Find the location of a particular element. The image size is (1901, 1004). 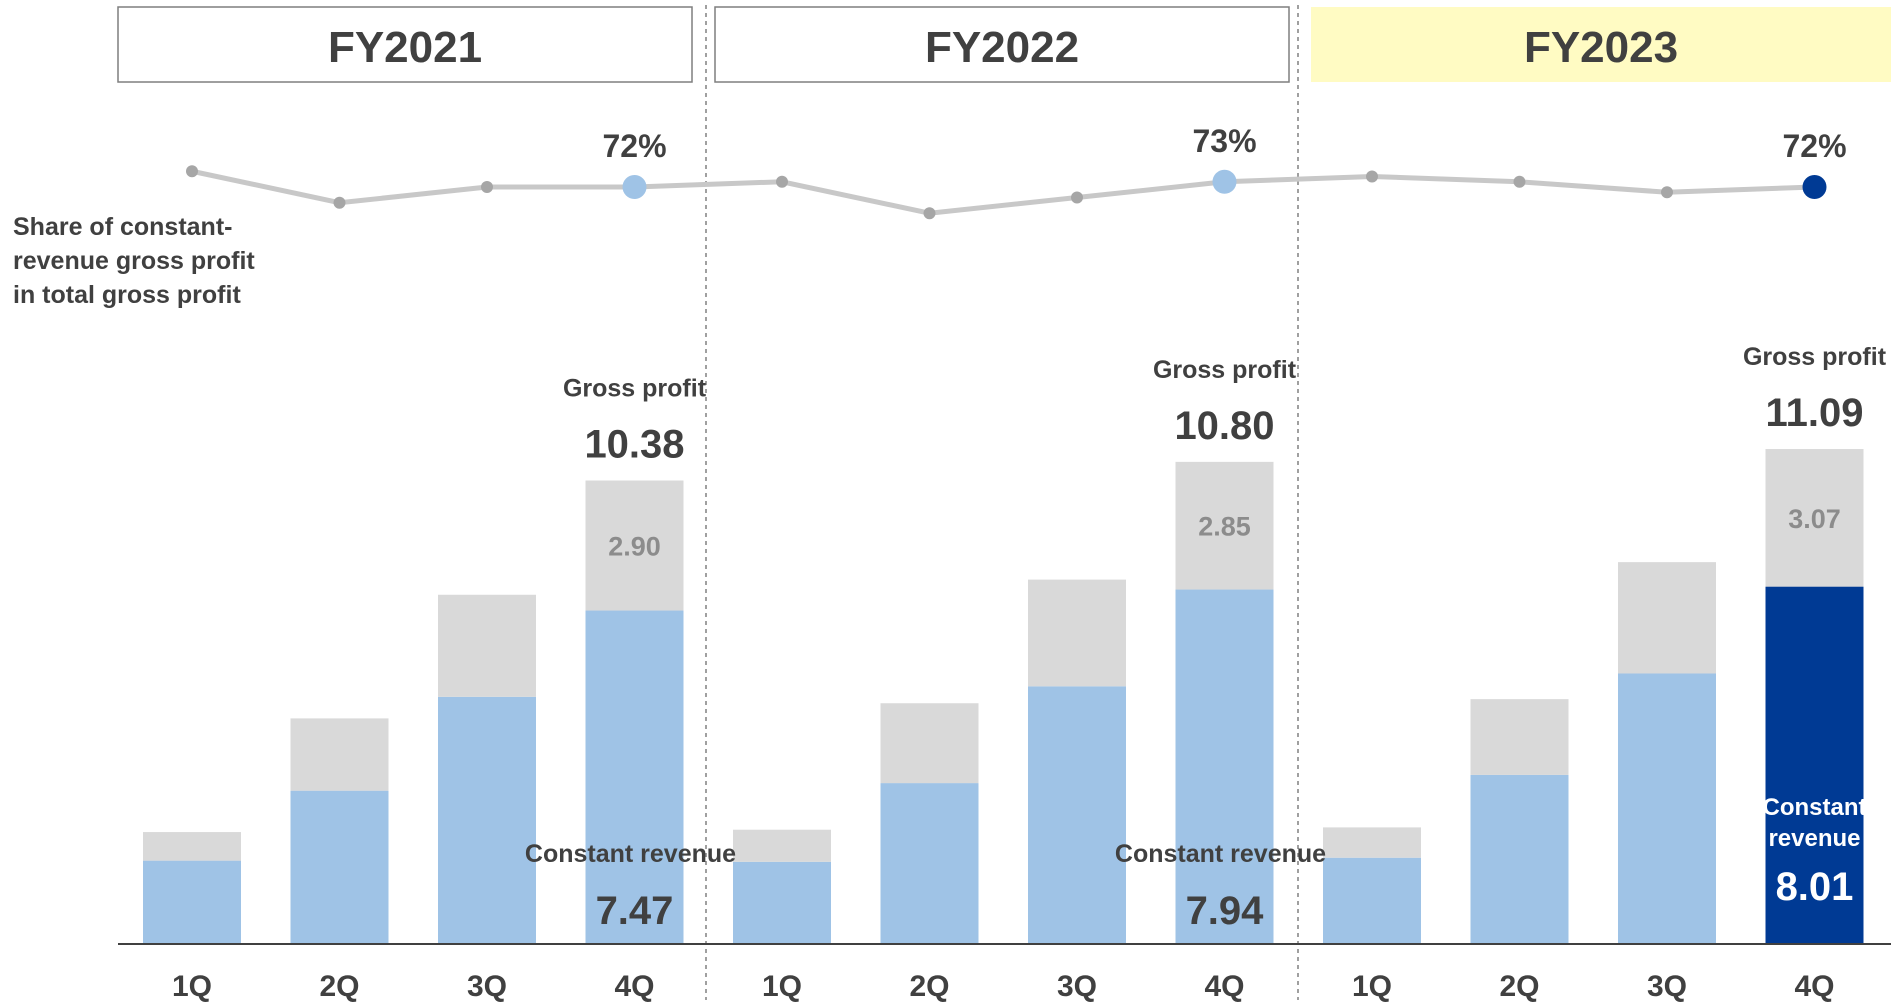

constant-revenue-value: 7.47 is located at coordinates (635, 911).